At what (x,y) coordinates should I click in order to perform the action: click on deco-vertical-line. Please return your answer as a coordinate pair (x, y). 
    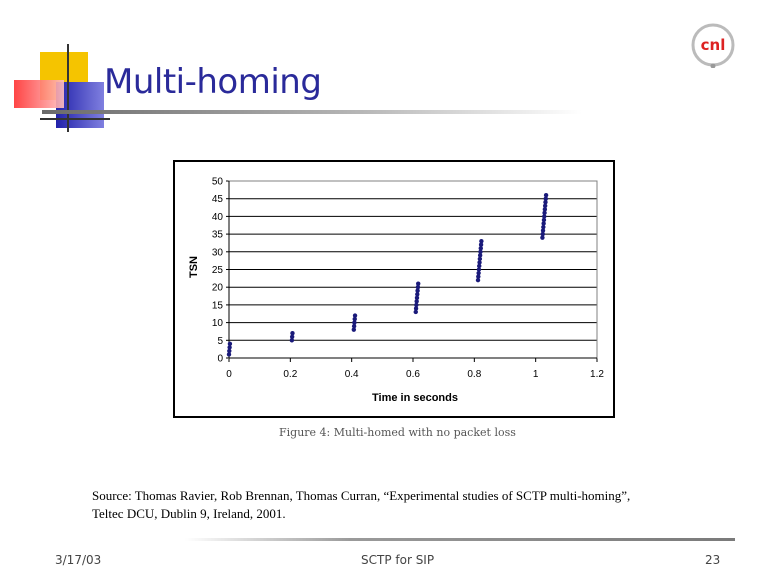
    Looking at the image, I should click on (68, 88).